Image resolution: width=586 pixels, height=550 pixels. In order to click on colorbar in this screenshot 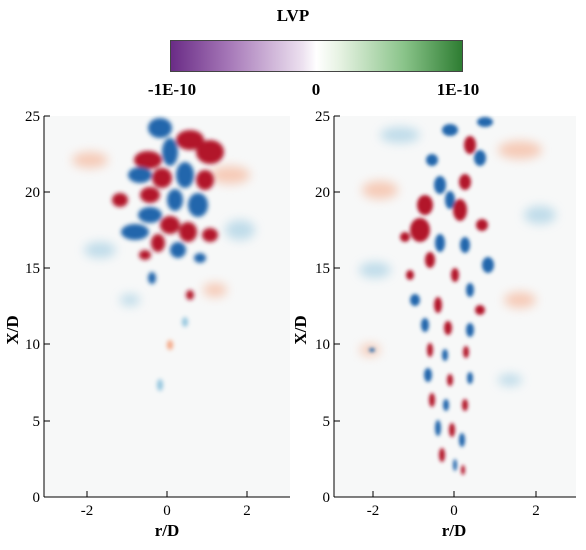, I will do `click(316, 56)`.